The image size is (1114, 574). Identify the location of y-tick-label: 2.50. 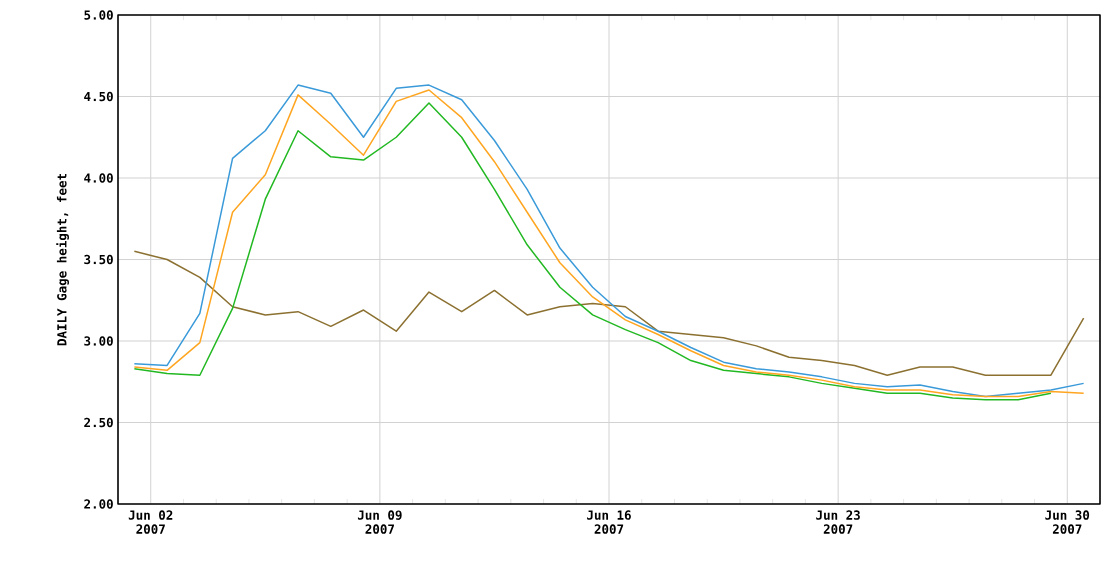
(98, 422).